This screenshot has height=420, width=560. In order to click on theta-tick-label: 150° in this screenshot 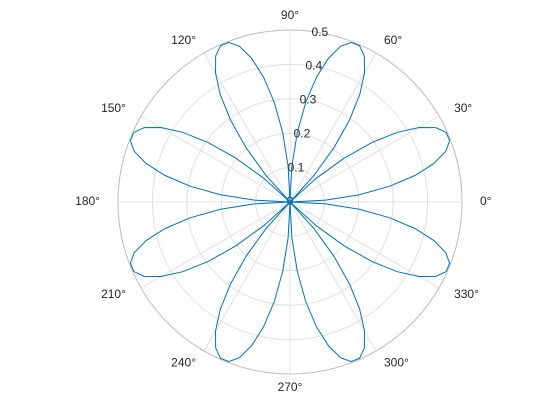, I will do `click(113, 108)`.